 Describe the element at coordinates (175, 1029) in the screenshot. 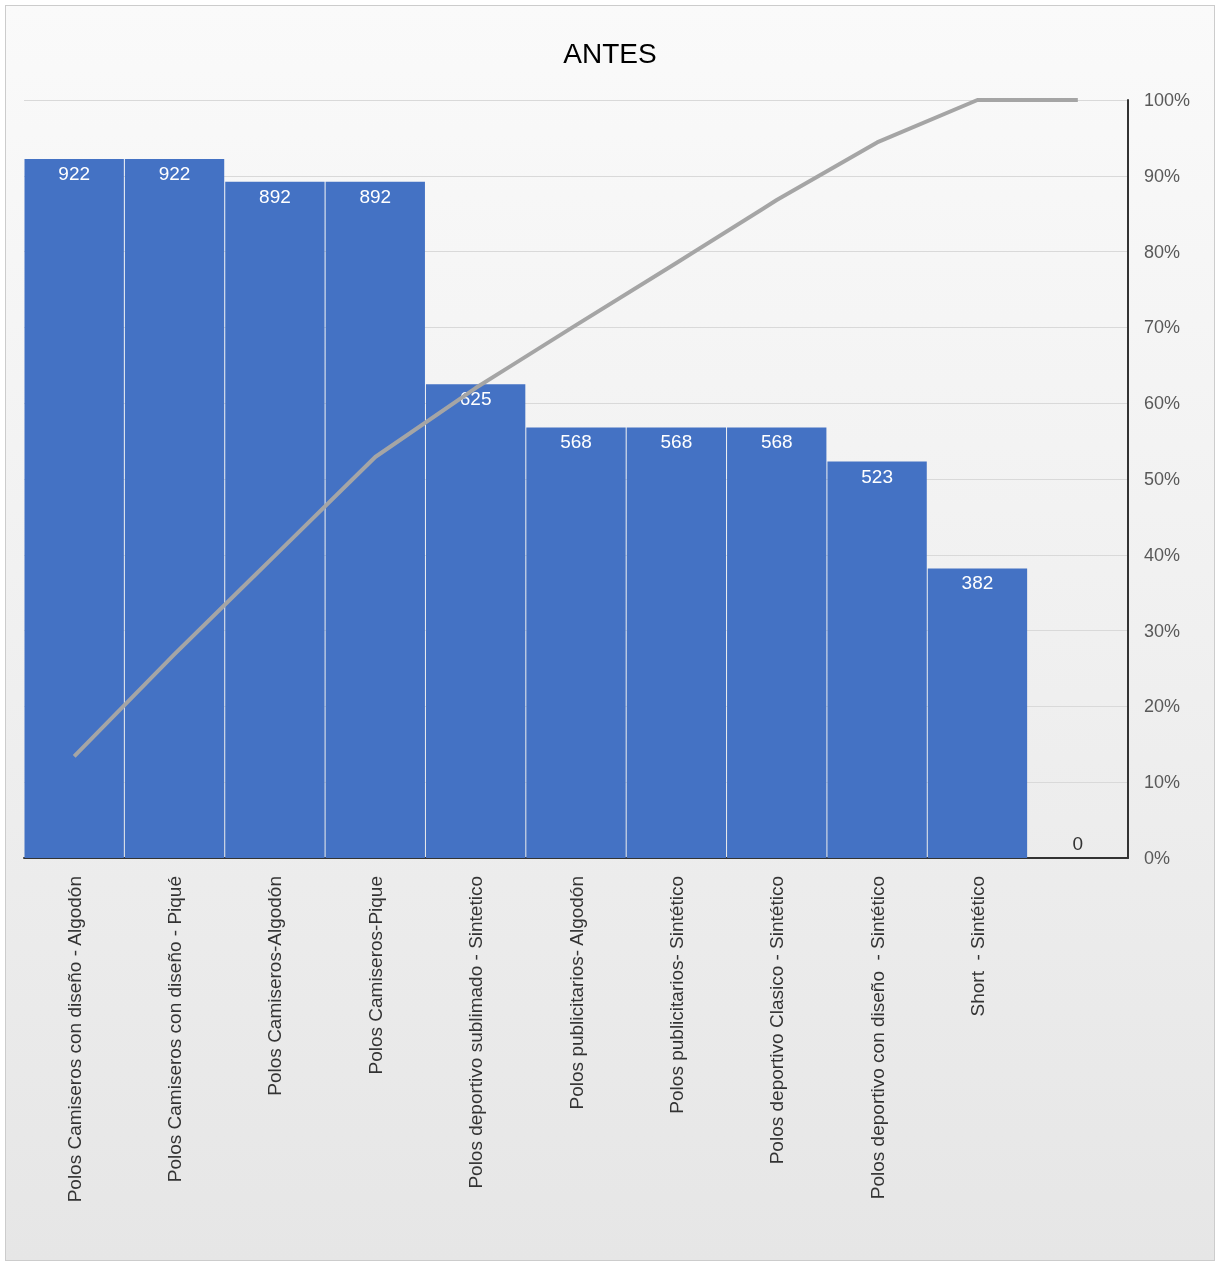

I see `x-tick-label: Polos Camiseros con diseño - Piqué` at that location.